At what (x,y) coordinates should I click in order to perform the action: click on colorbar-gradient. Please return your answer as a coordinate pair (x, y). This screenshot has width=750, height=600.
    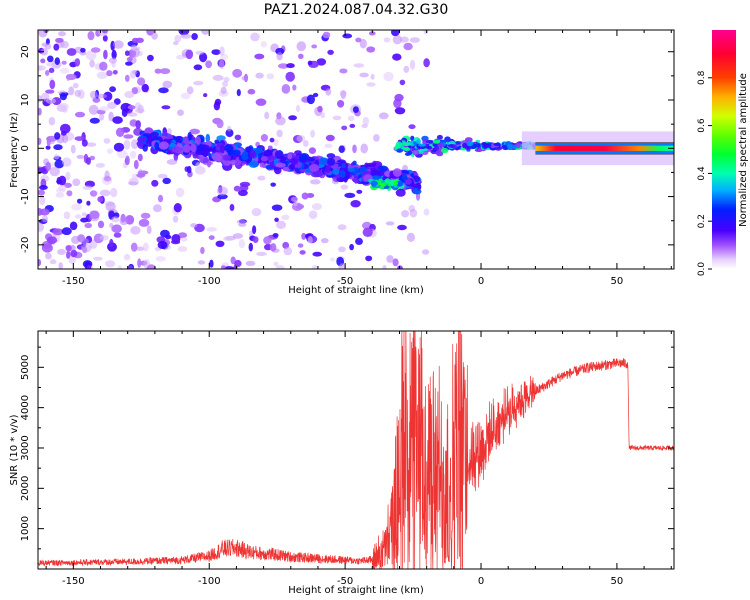
    Looking at the image, I should click on (724, 149).